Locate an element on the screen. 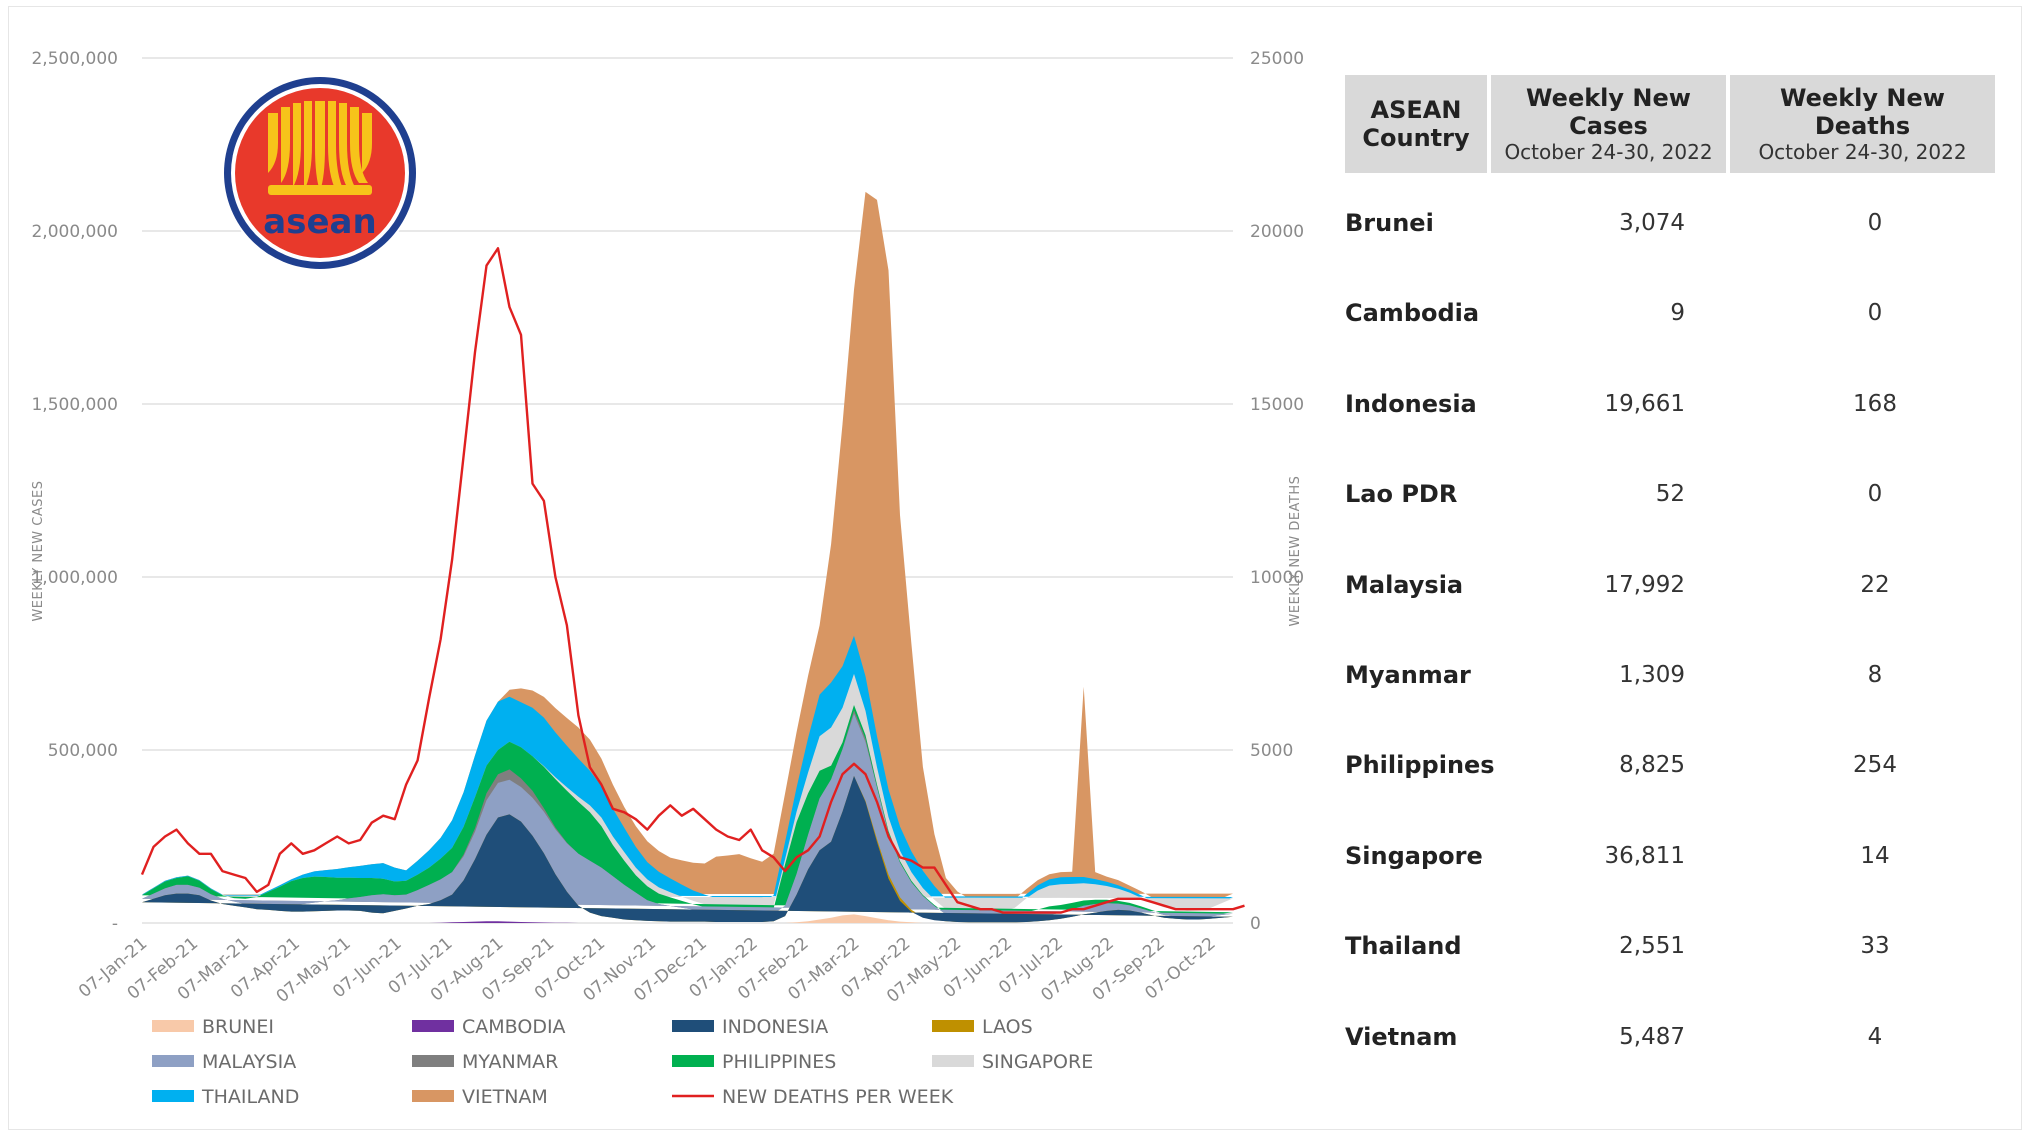 The width and height of the screenshot is (2033, 1138). weekly-cases-value: 1,309 is located at coordinates (1652, 675).